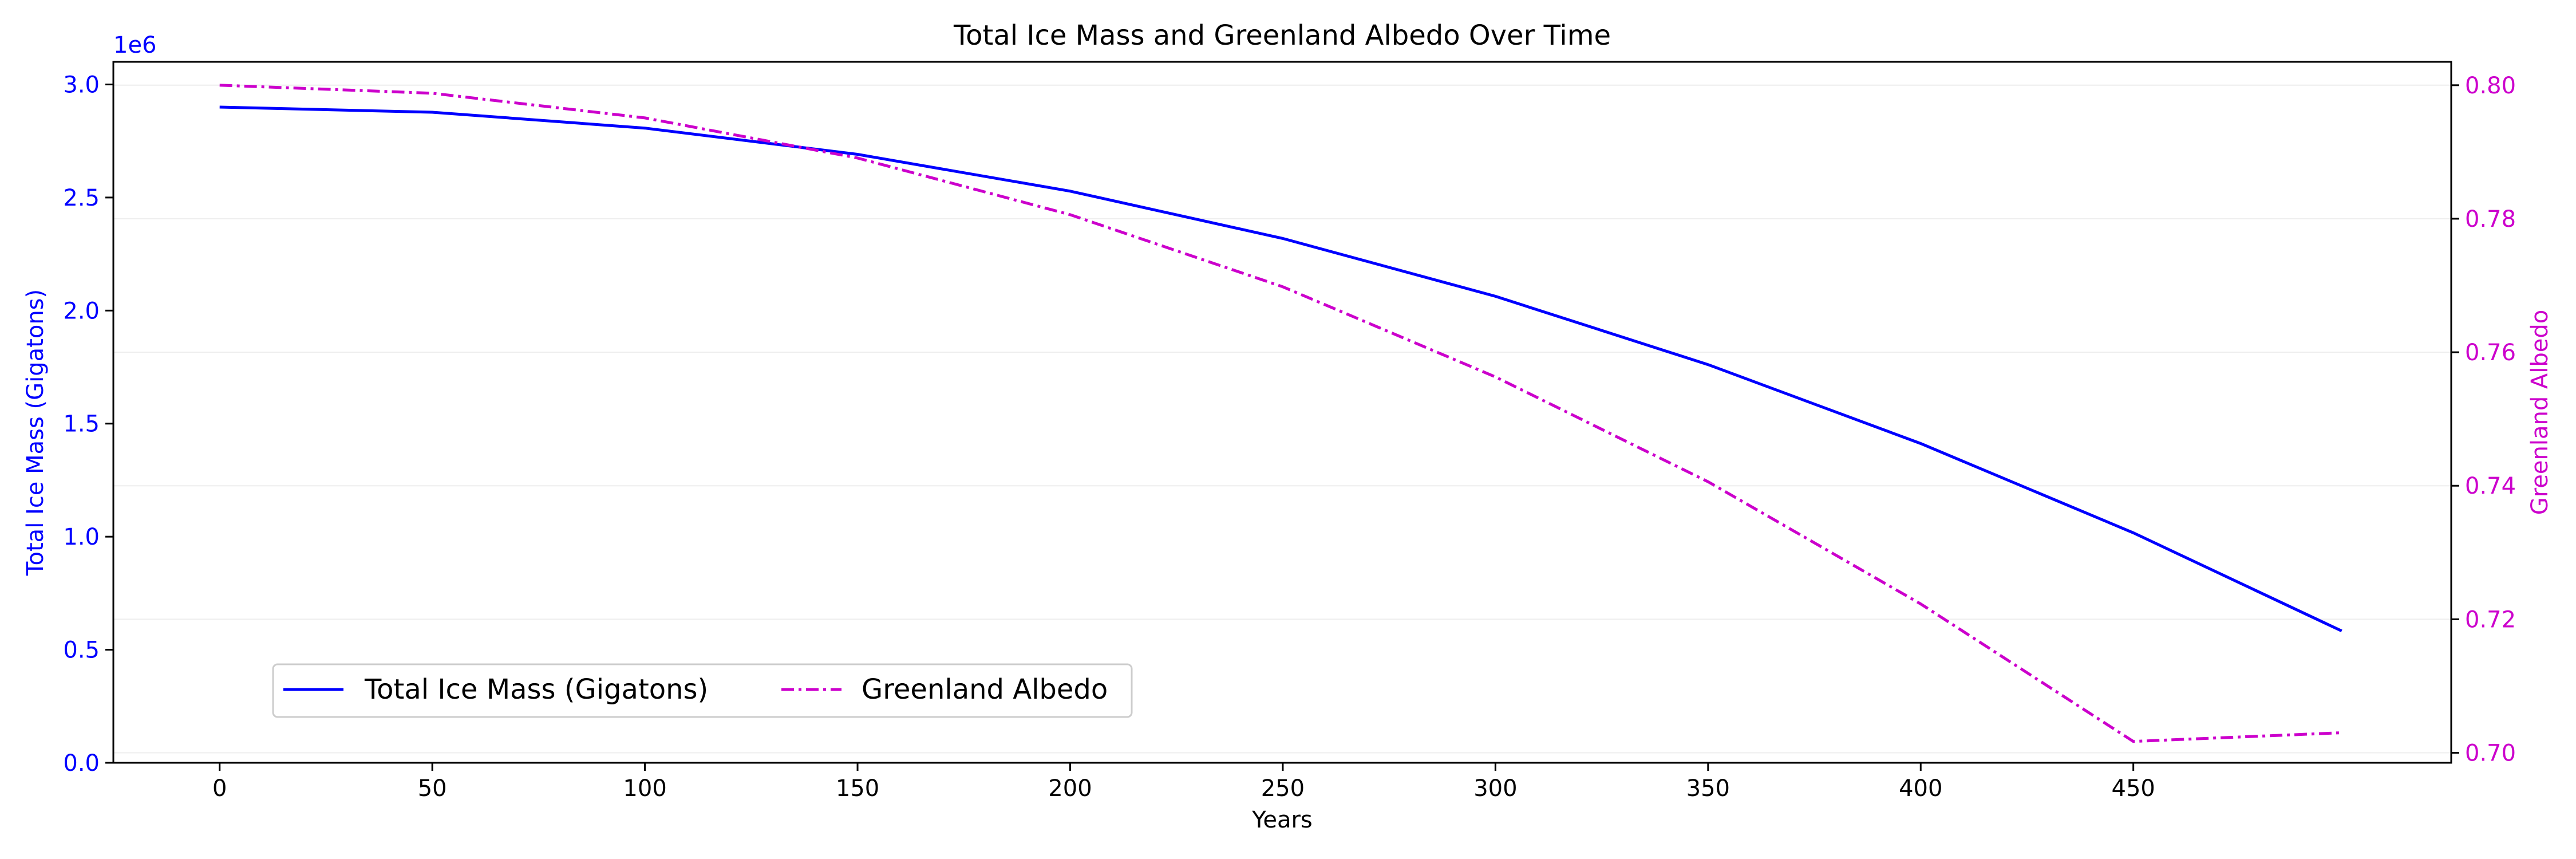 The height and width of the screenshot is (859, 2576). I want to click on y-right-tick-label-1: 0.72, so click(2490, 619).